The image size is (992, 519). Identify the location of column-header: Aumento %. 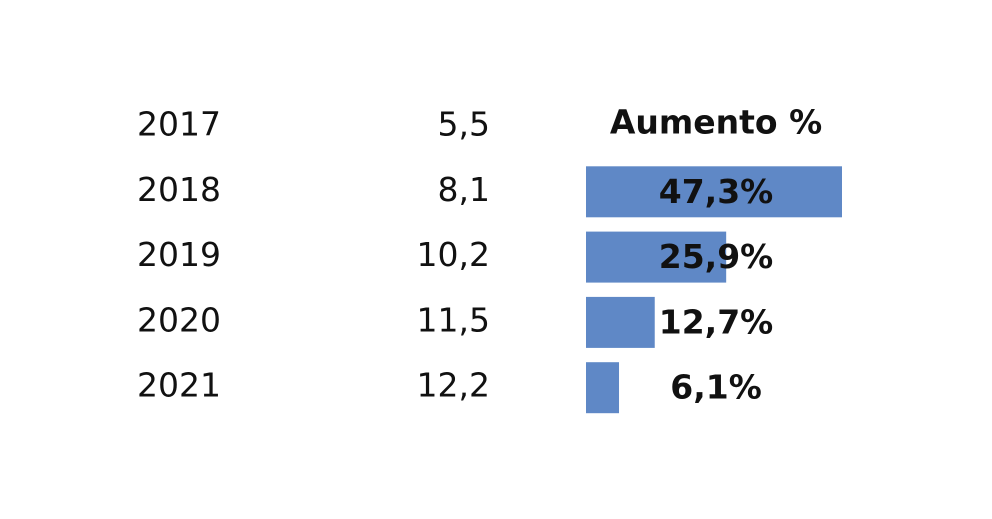
(716, 122).